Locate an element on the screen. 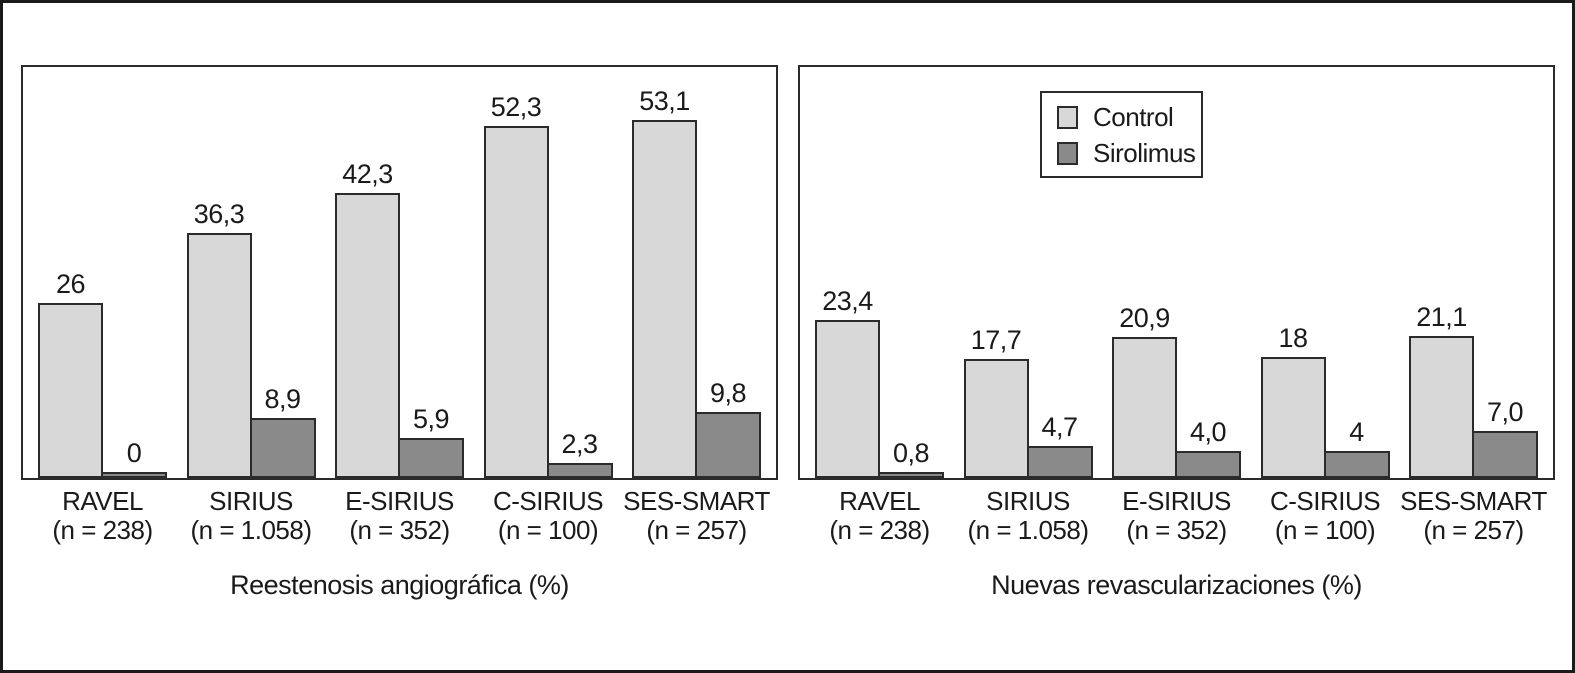 The image size is (1575, 673). value-label-control-c-sirius: 18 is located at coordinates (1293, 338).